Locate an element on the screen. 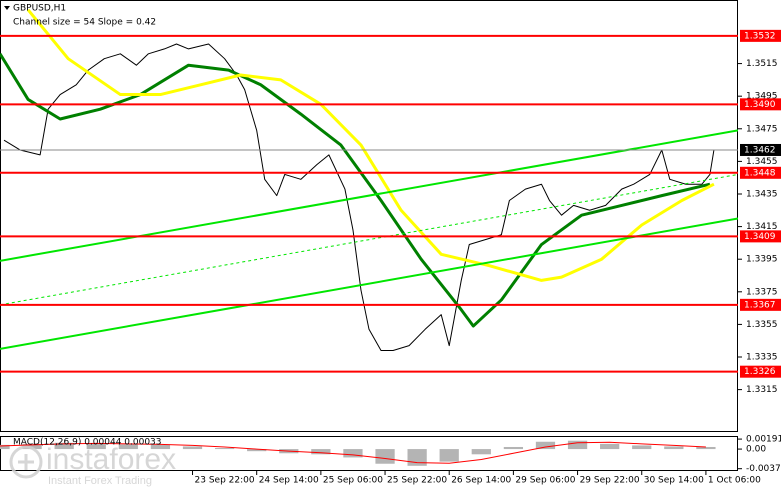 Image resolution: width=781 pixels, height=489 pixels. y-tick-label: 1.3495 is located at coordinates (762, 97).